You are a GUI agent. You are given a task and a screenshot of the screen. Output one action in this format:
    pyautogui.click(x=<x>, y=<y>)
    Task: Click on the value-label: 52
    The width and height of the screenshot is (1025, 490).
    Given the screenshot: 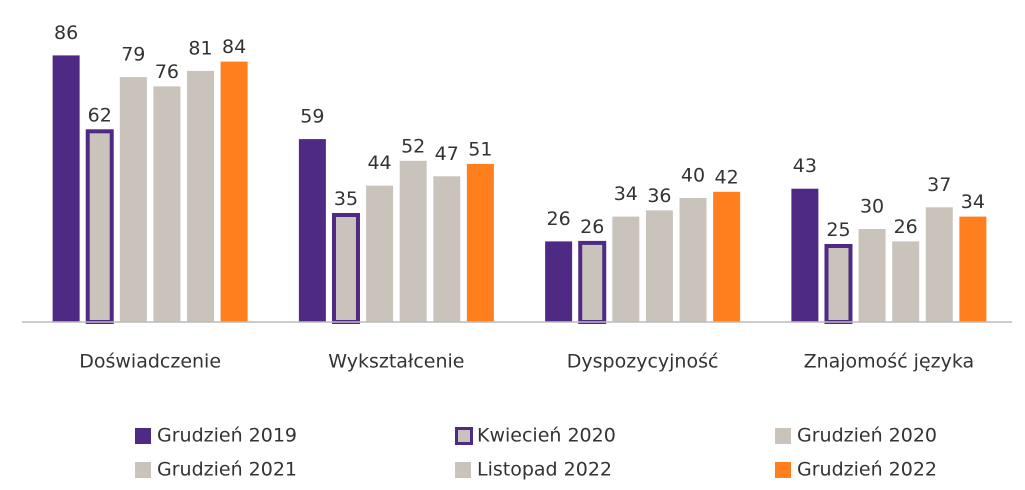 What is the action you would take?
    pyautogui.click(x=413, y=146)
    